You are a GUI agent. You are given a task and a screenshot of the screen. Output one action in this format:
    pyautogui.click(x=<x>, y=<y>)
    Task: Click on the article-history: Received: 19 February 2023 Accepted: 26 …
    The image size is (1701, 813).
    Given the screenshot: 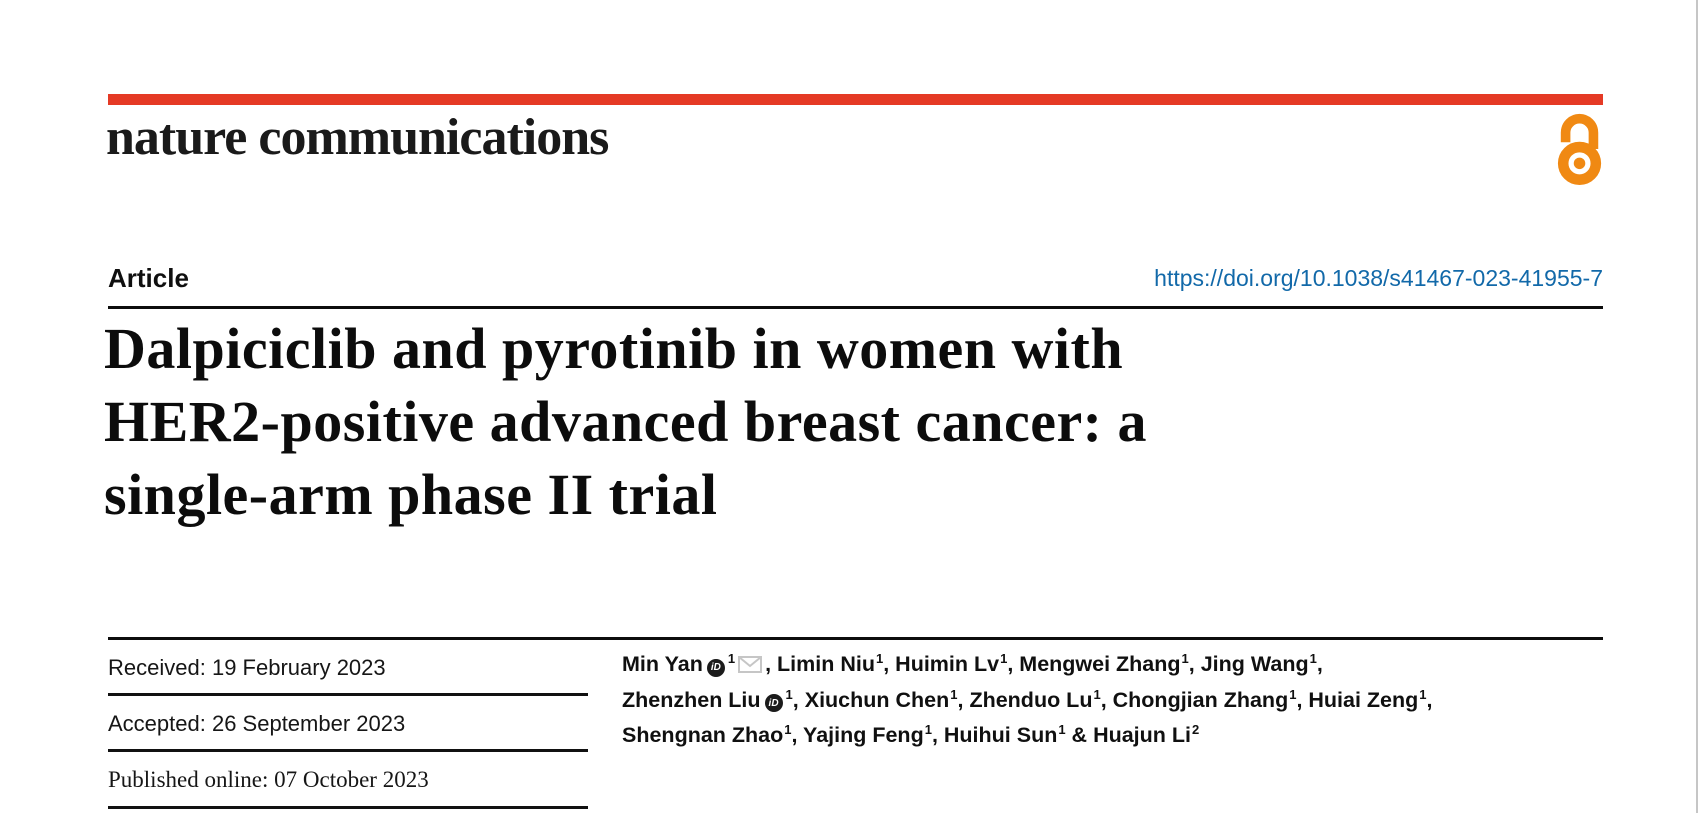 What is the action you would take?
    pyautogui.click(x=348, y=724)
    